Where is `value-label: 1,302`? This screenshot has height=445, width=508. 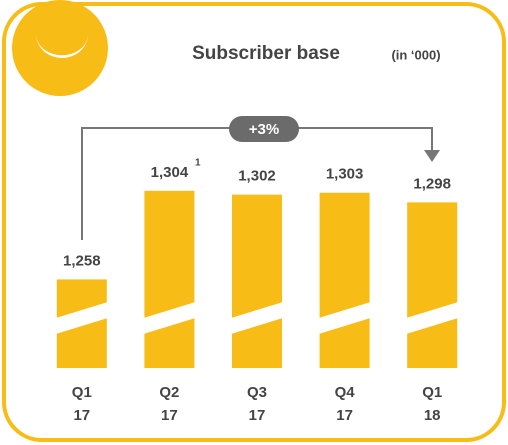 value-label: 1,302 is located at coordinates (257, 176).